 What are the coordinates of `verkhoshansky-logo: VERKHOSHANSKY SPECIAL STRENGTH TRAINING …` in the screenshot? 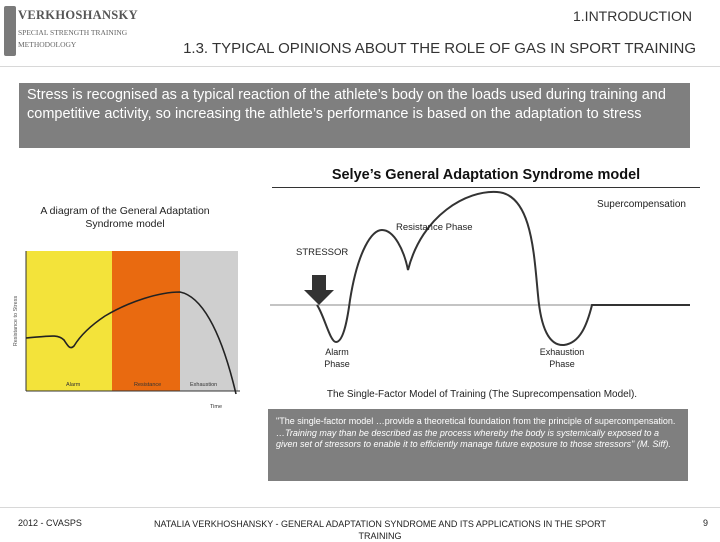 It's located at (71, 33).